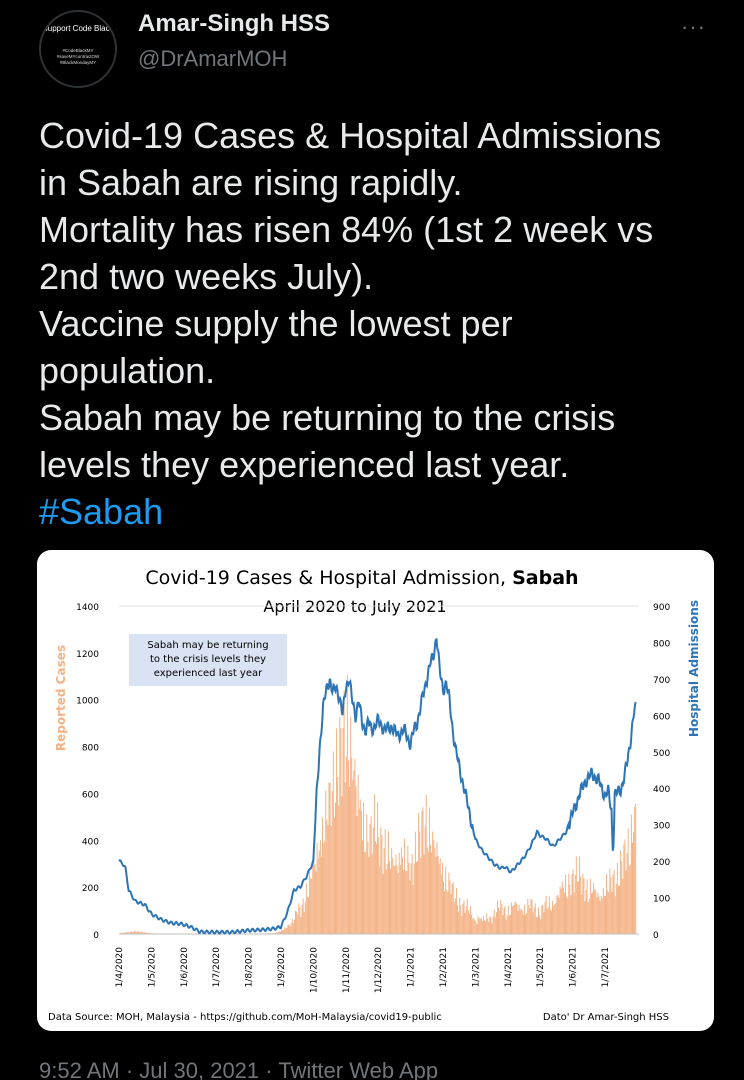 Image resolution: width=744 pixels, height=1080 pixels. Describe the element at coordinates (61, 698) in the screenshot. I see `left-axis-label: Reported Cases` at that location.